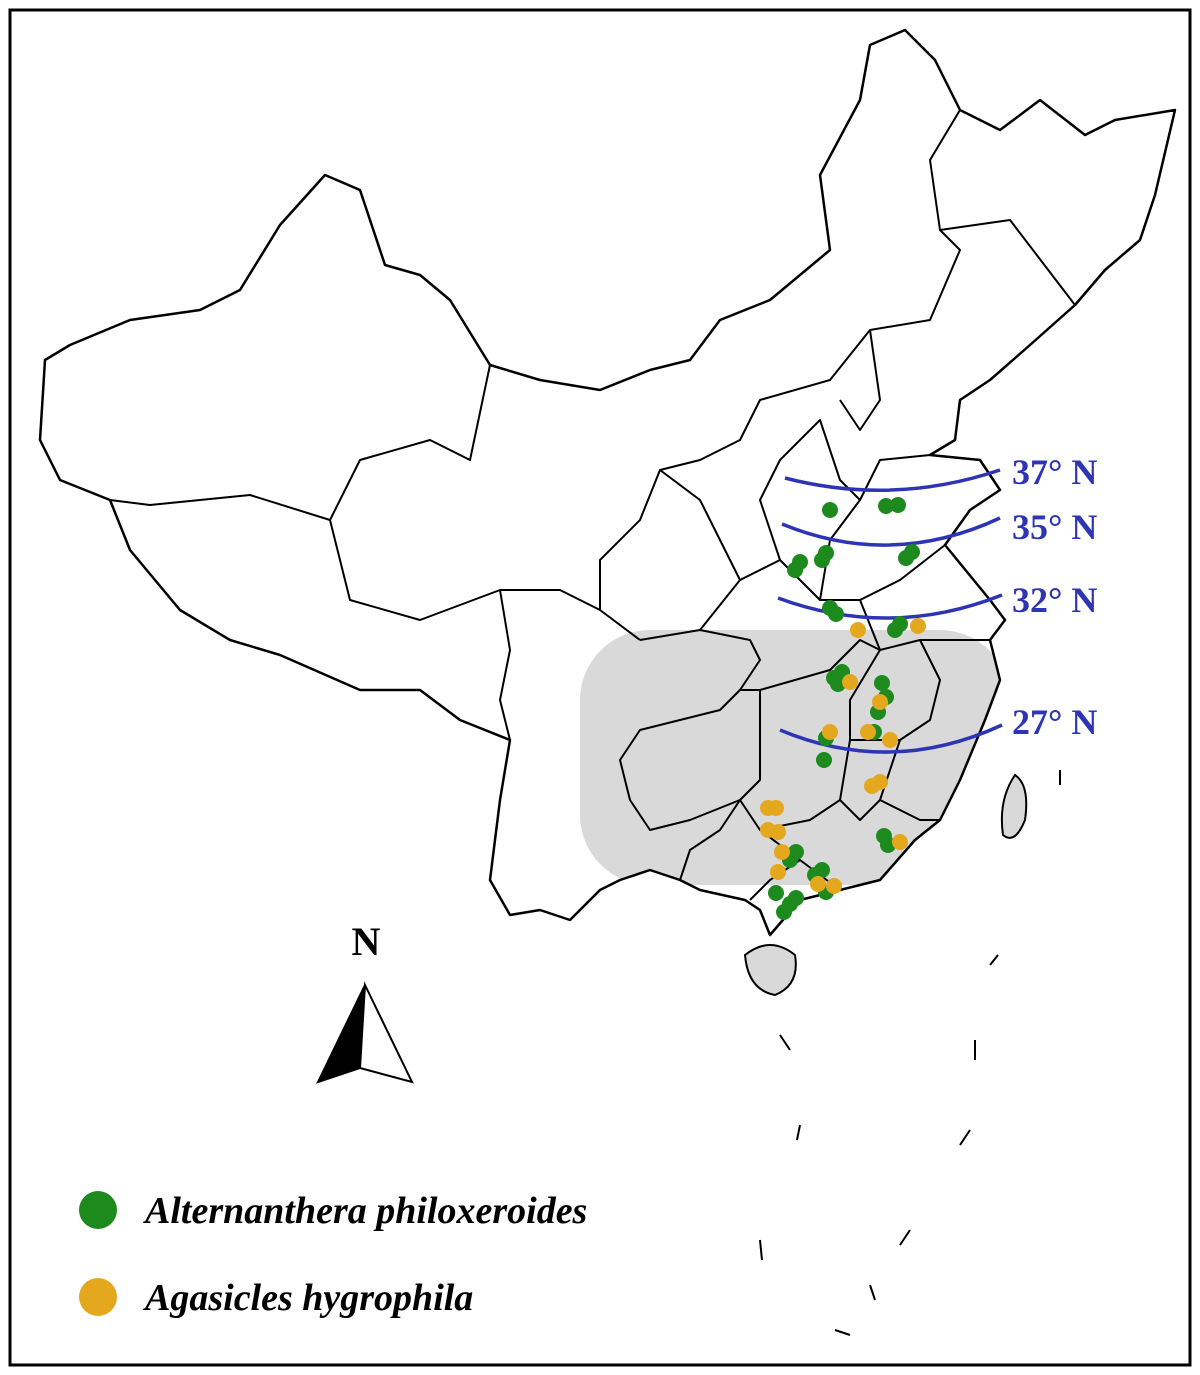 This screenshot has width=1200, height=1375. What do you see at coordinates (1054, 722) in the screenshot?
I see `latitude-label: 27° N` at bounding box center [1054, 722].